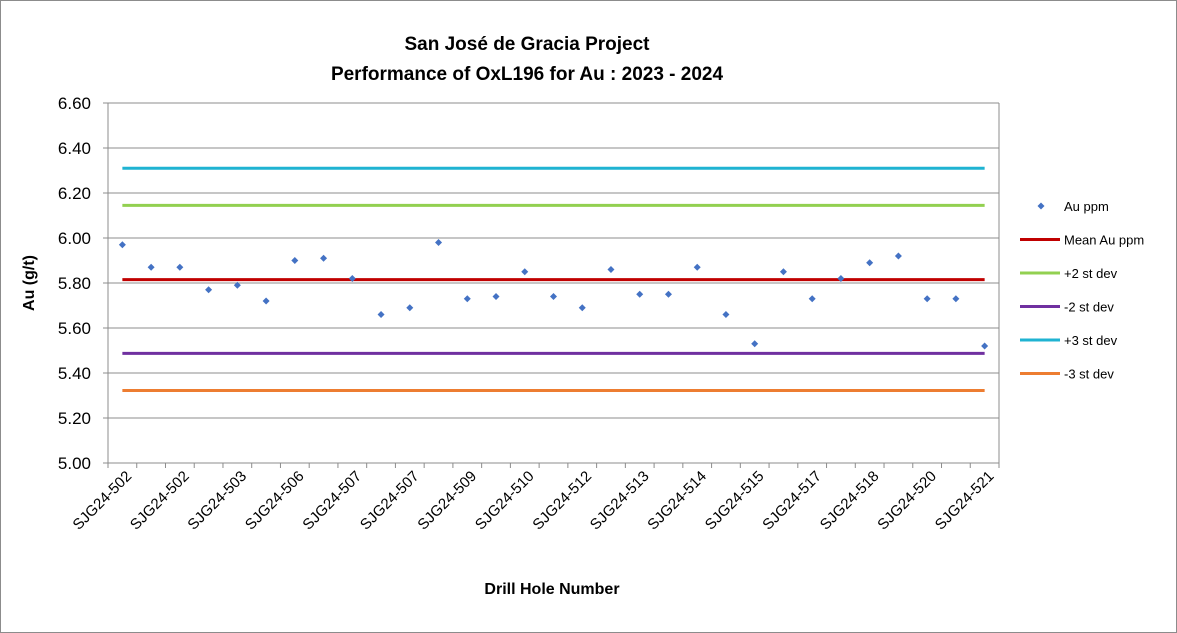 Image resolution: width=1177 pixels, height=633 pixels. What do you see at coordinates (74, 193) in the screenshot?
I see `y-tick-label: 6.20` at bounding box center [74, 193].